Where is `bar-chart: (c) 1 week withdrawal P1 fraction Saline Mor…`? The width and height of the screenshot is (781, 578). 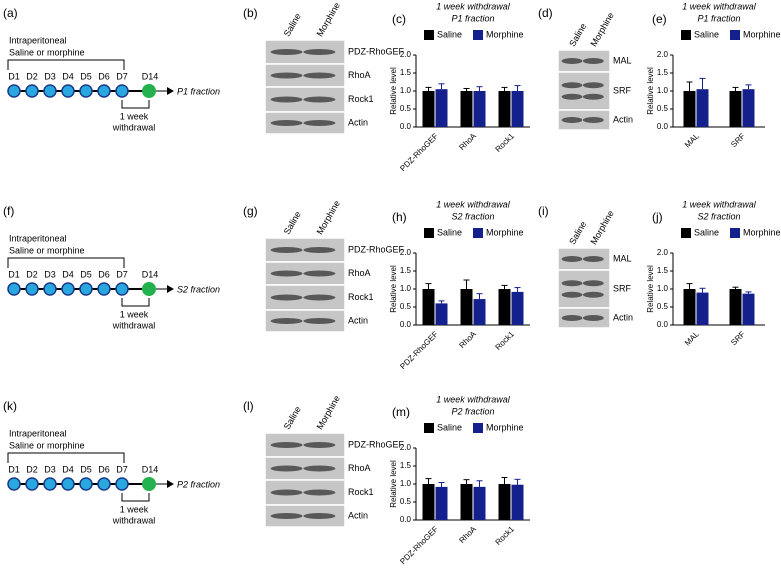
bar-chart: (c) 1 week withdrawal P1 fraction Saline Mor… is located at coordinates (459, 87).